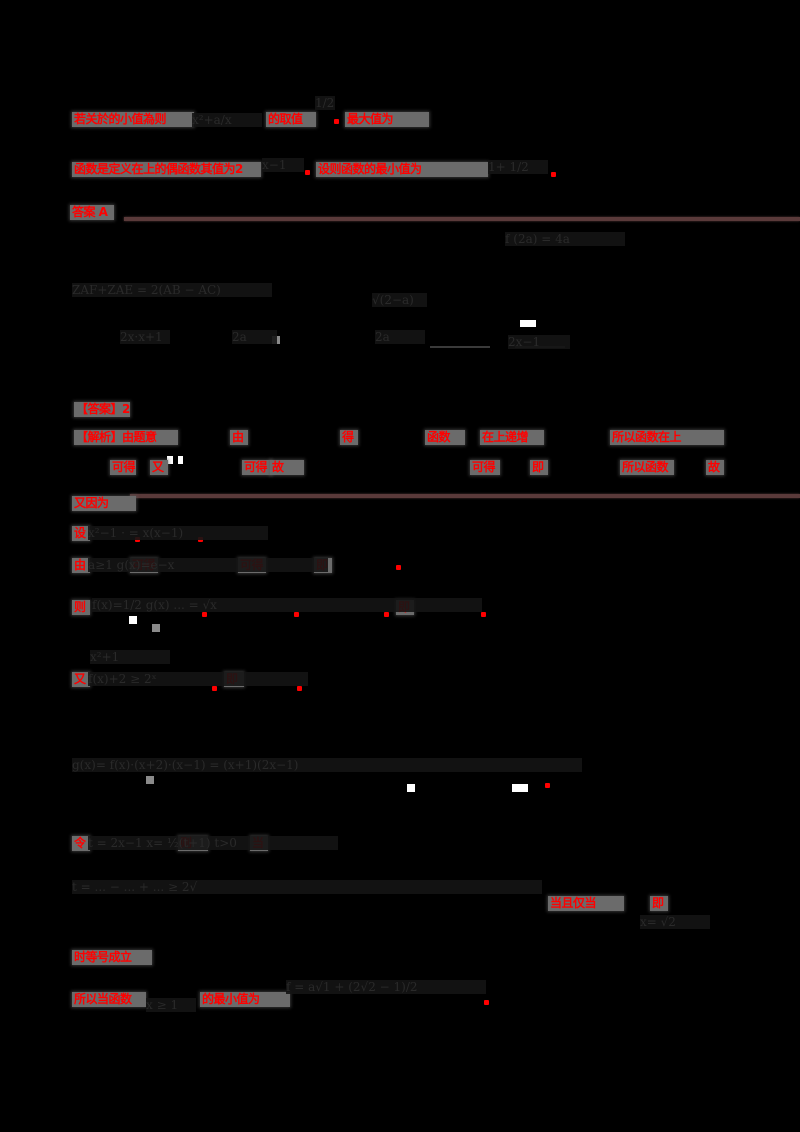  Describe the element at coordinates (227, 120) in the screenshot. I see `formula-f1: x²+a/x` at that location.